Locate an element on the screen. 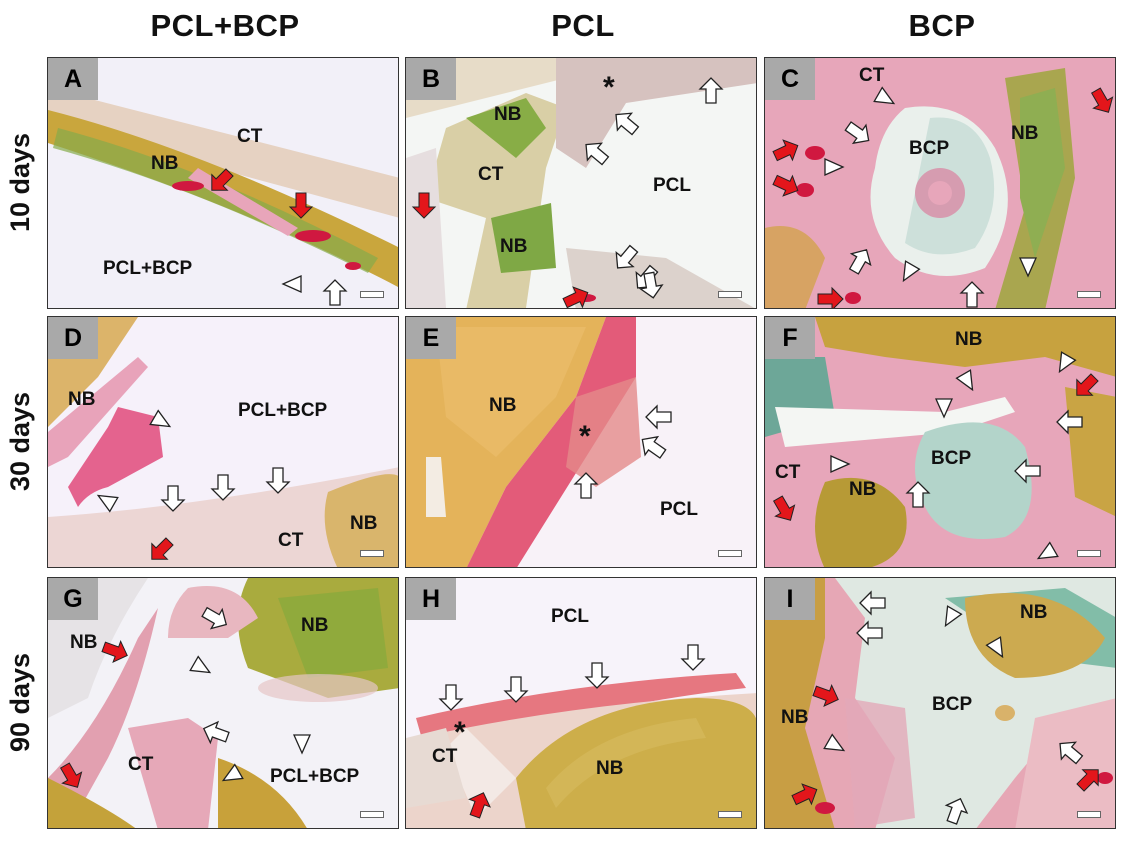 Image resolution: width=1130 pixels, height=847 pixels. histology-image-c is located at coordinates (940, 183).